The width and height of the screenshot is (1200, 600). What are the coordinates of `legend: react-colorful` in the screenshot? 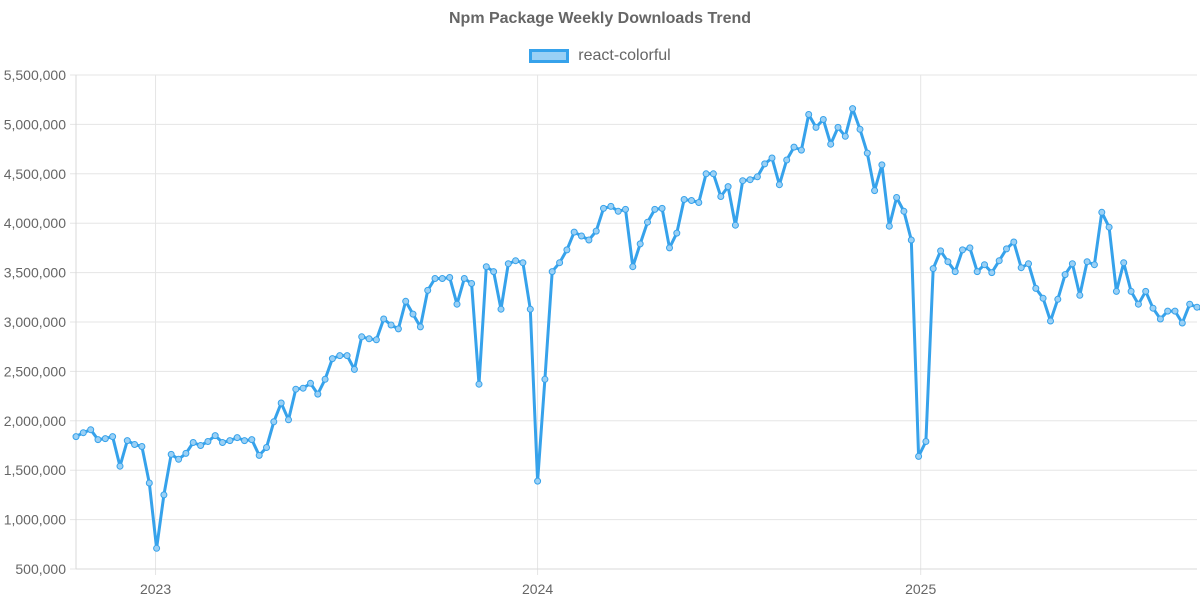 It's located at (600, 56).